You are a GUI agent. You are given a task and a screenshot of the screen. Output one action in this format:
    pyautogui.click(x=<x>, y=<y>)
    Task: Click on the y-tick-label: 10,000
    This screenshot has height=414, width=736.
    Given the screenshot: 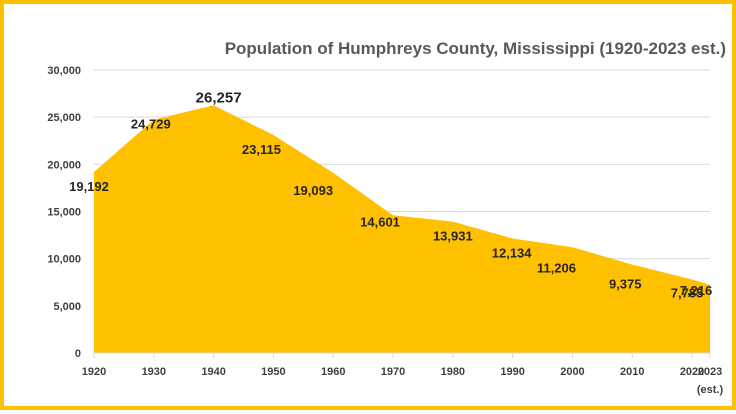 What is the action you would take?
    pyautogui.click(x=64, y=260)
    